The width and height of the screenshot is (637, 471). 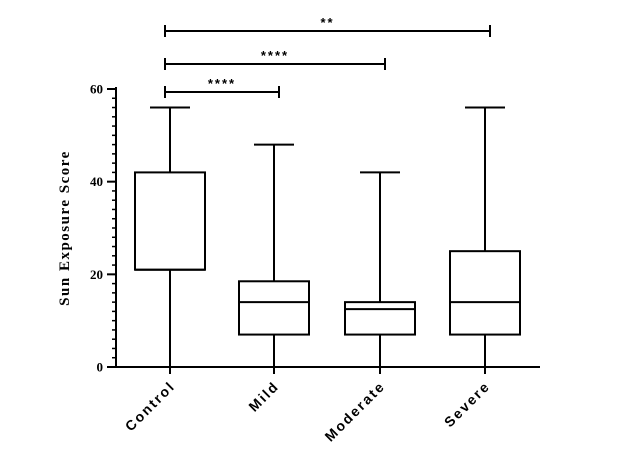 I want to click on x-category-label: Severe, so click(x=467, y=404).